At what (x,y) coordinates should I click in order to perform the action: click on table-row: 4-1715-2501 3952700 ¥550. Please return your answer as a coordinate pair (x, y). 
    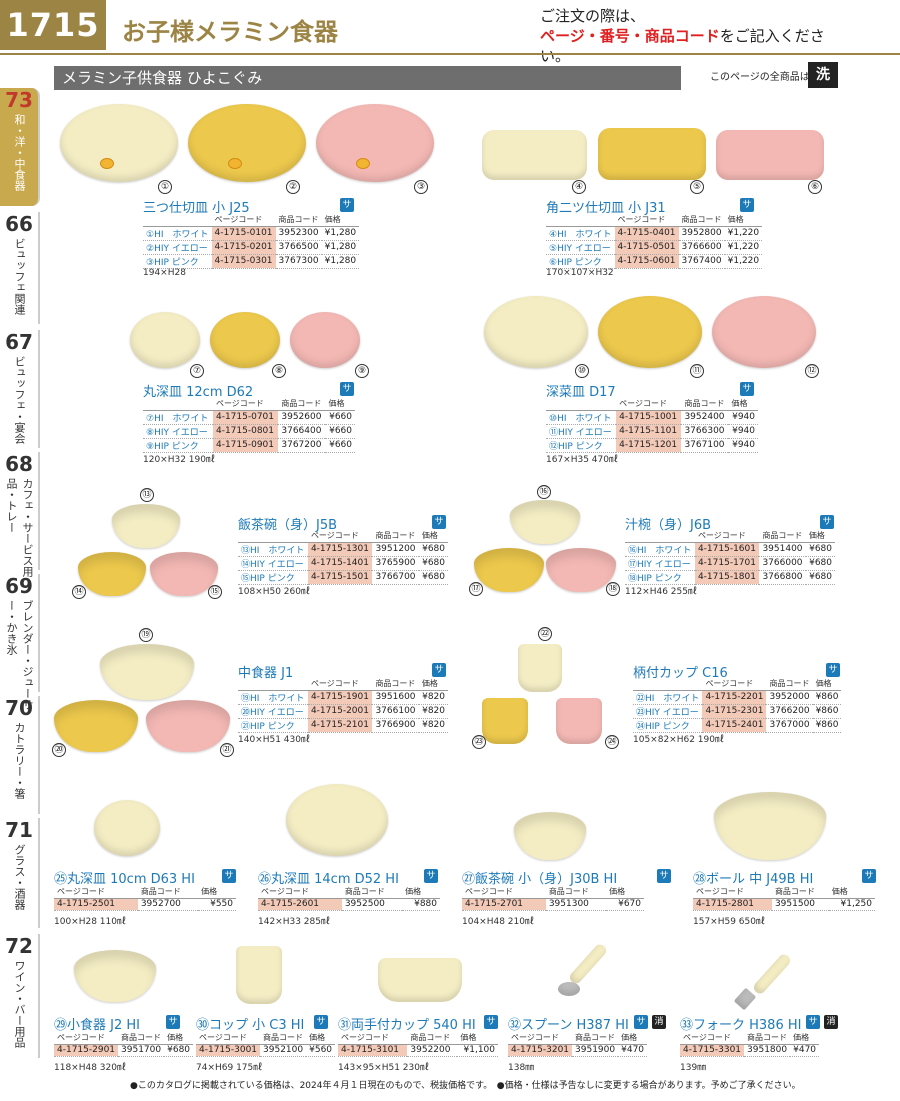
    Looking at the image, I should click on (145, 904).